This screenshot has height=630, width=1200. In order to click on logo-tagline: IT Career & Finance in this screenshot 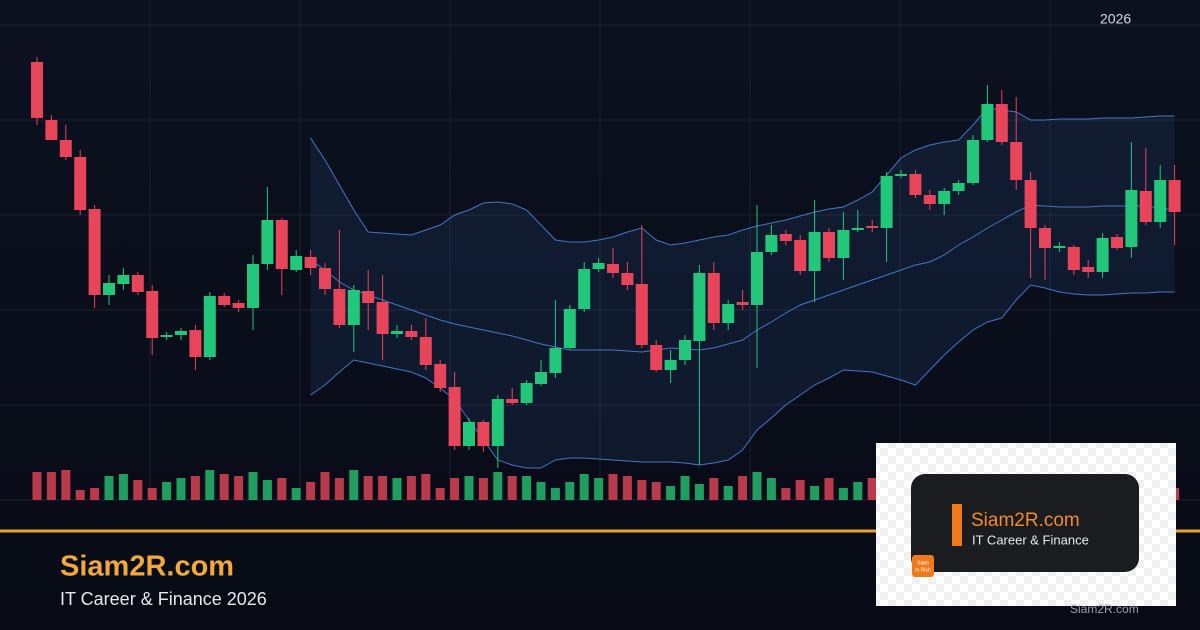, I will do `click(1030, 539)`.